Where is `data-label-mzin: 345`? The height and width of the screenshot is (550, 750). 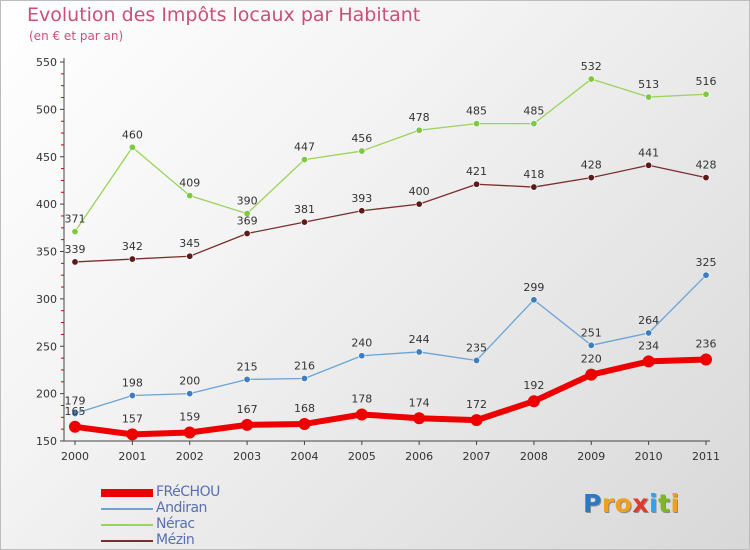
data-label-mzin: 345 is located at coordinates (189, 243).